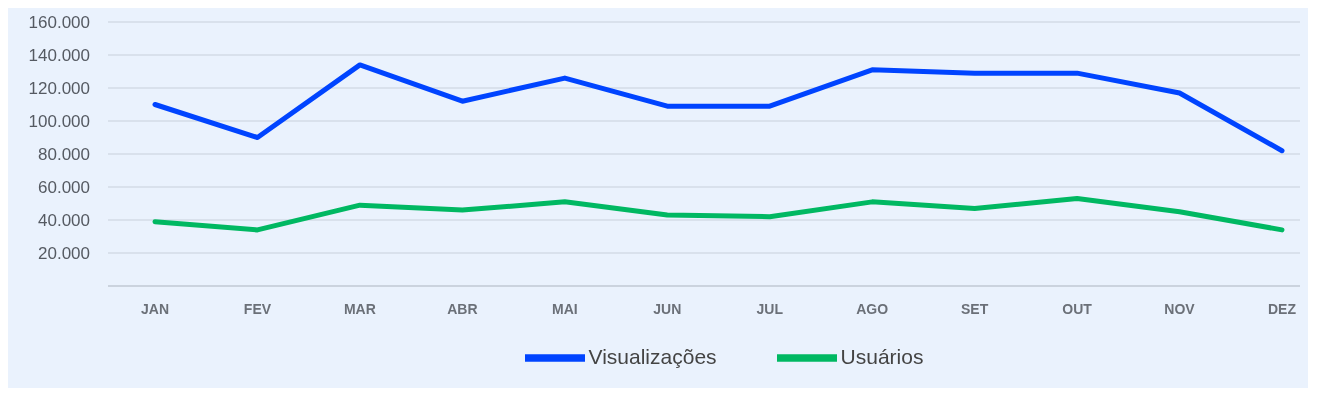 Image resolution: width=1329 pixels, height=400 pixels. I want to click on x-tick-label: SET, so click(975, 308).